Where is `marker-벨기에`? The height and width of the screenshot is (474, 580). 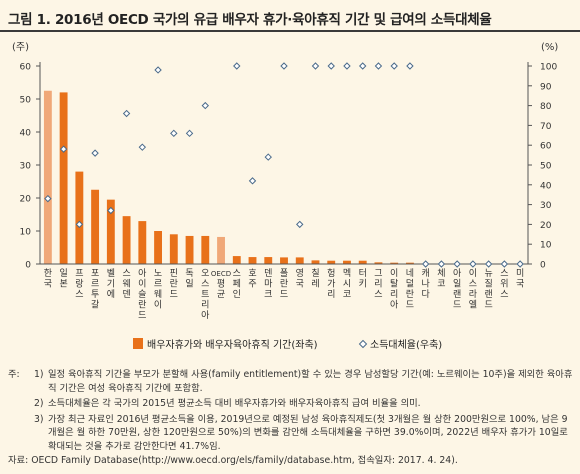
marker-벨기에 is located at coordinates (111, 210).